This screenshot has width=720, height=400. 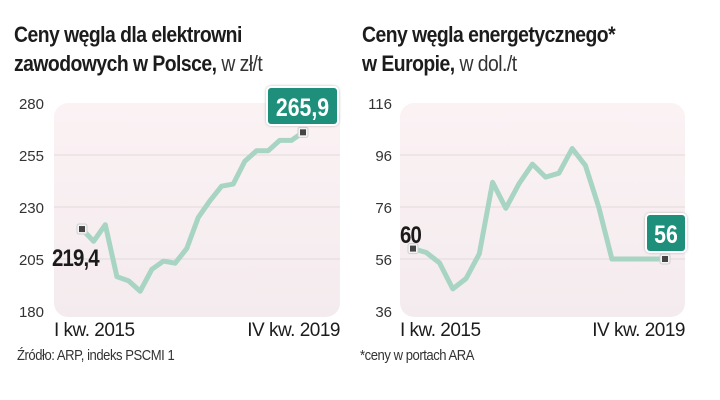 What do you see at coordinates (410, 234) in the screenshot?
I see `start-value-label: 60` at bounding box center [410, 234].